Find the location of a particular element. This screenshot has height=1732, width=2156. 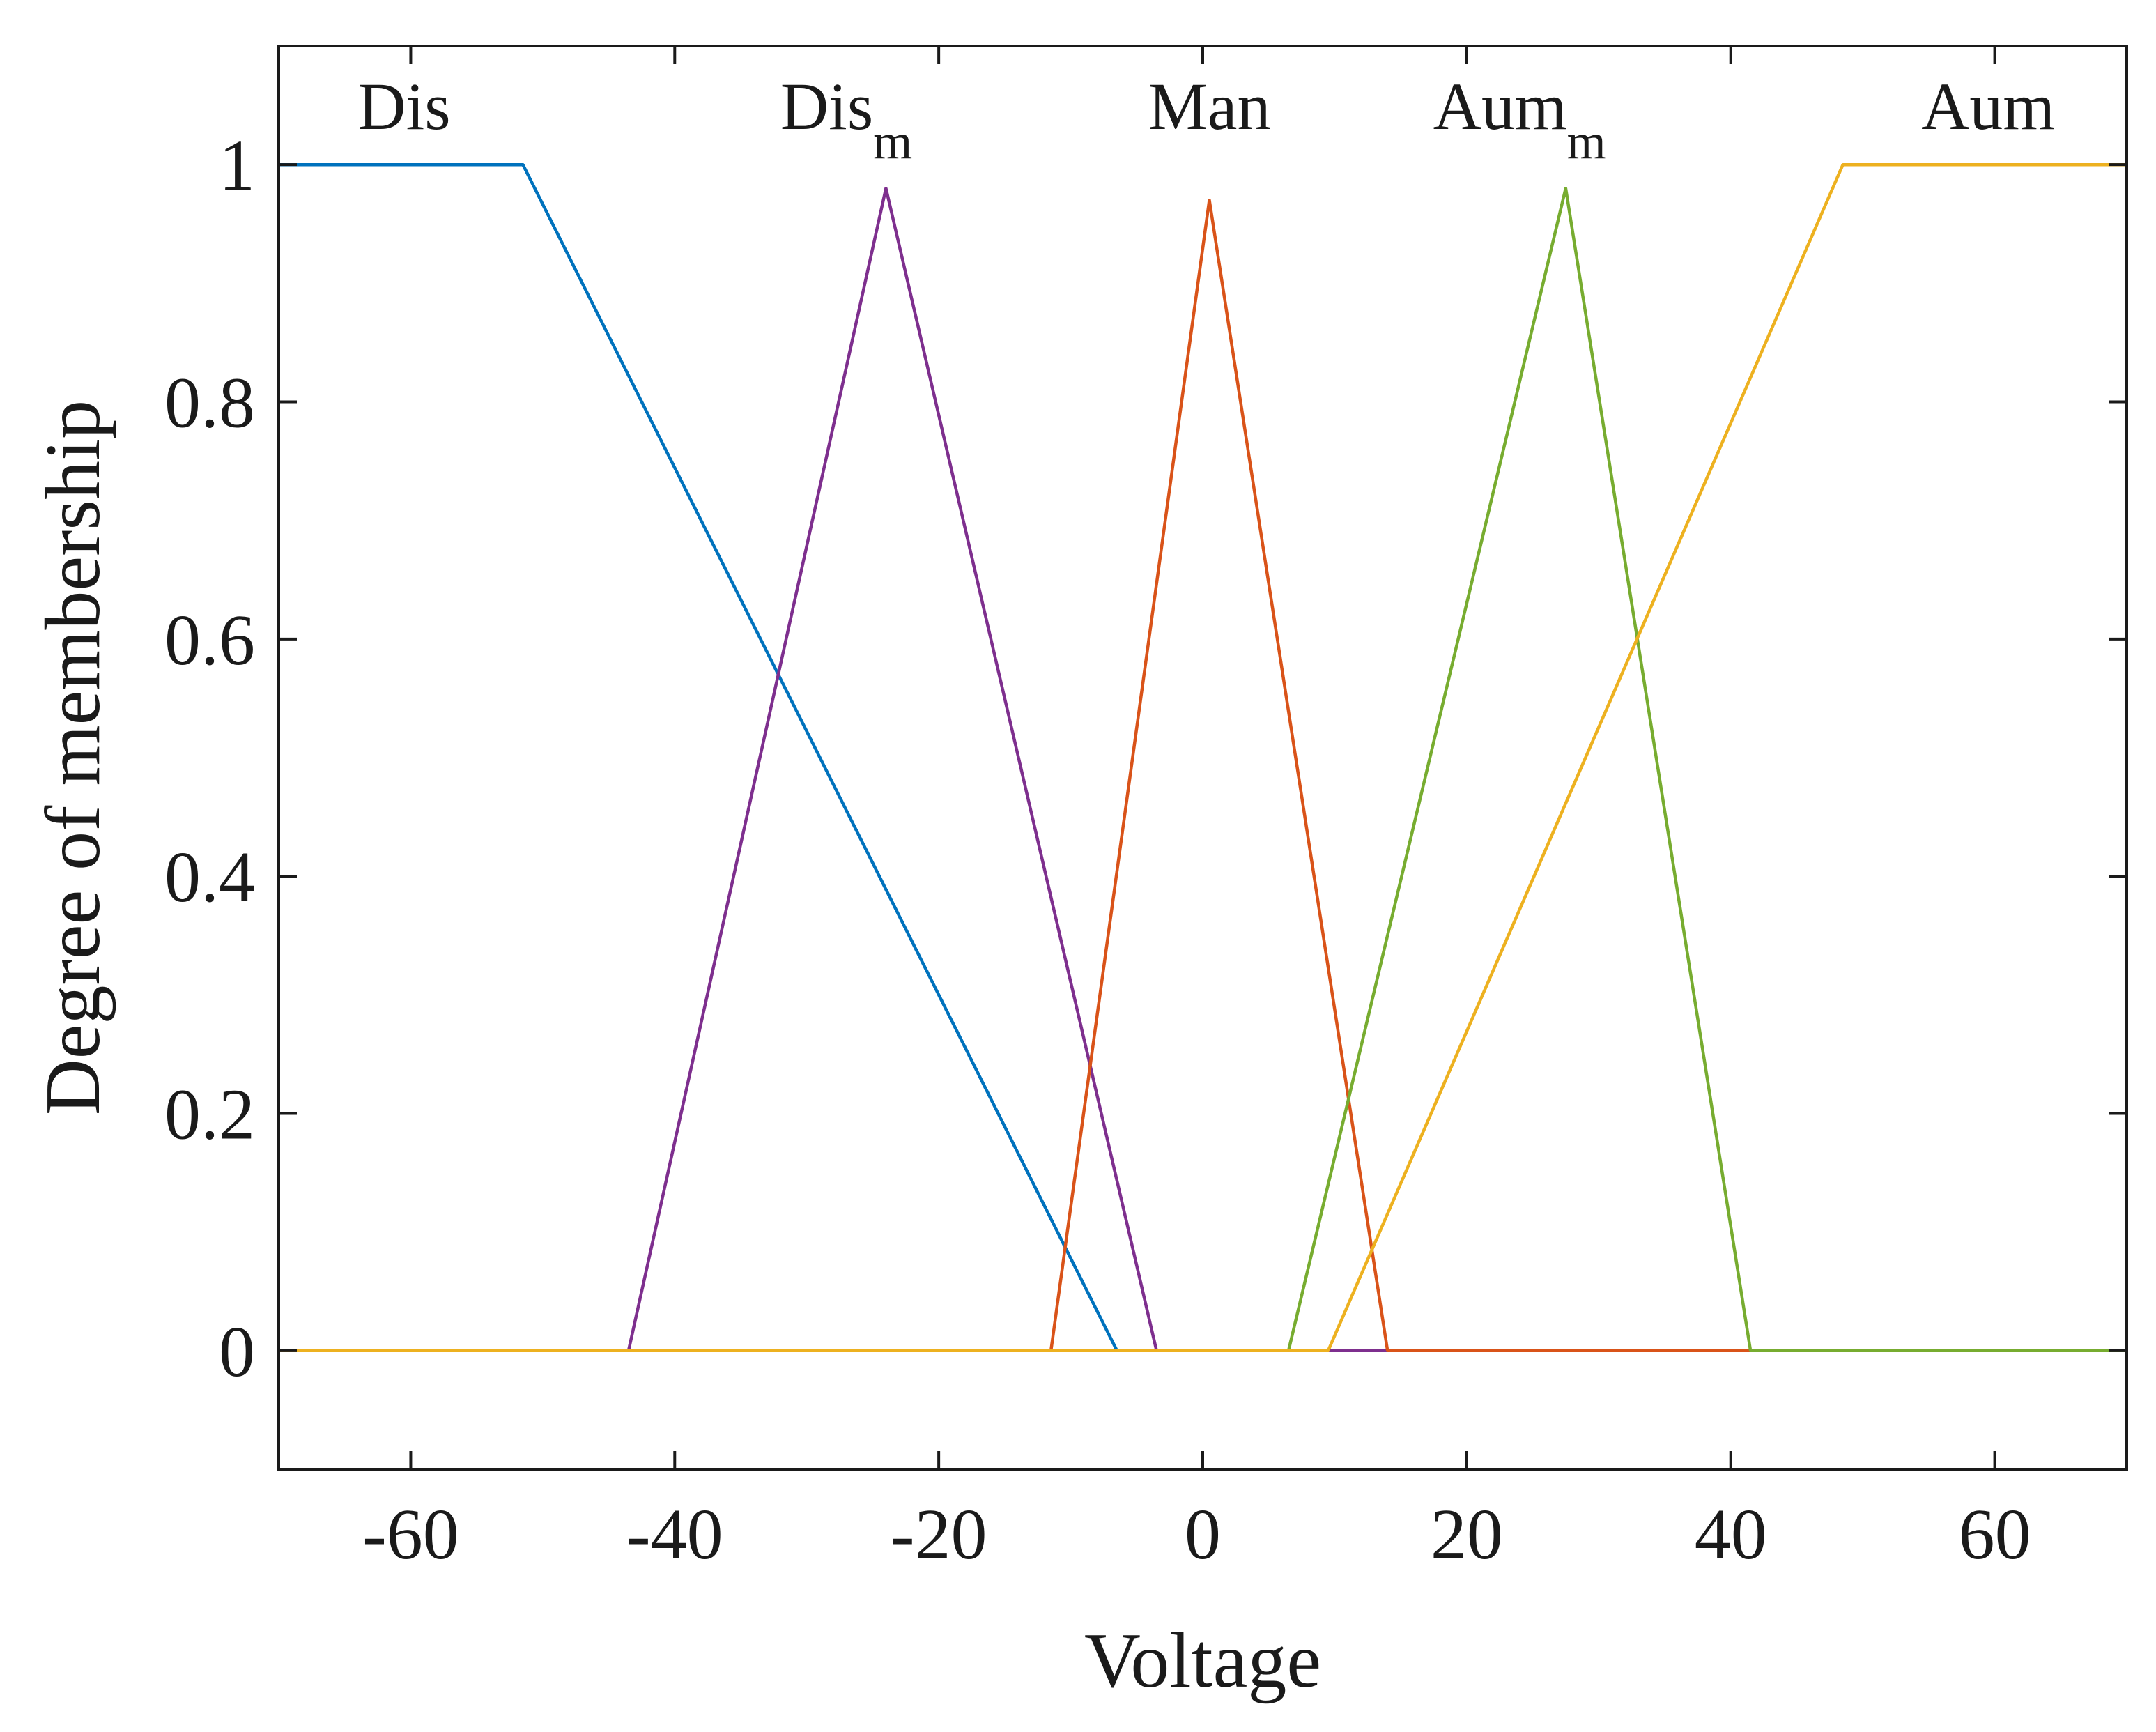

y-tick-label: 0.4 is located at coordinates (209, 877).